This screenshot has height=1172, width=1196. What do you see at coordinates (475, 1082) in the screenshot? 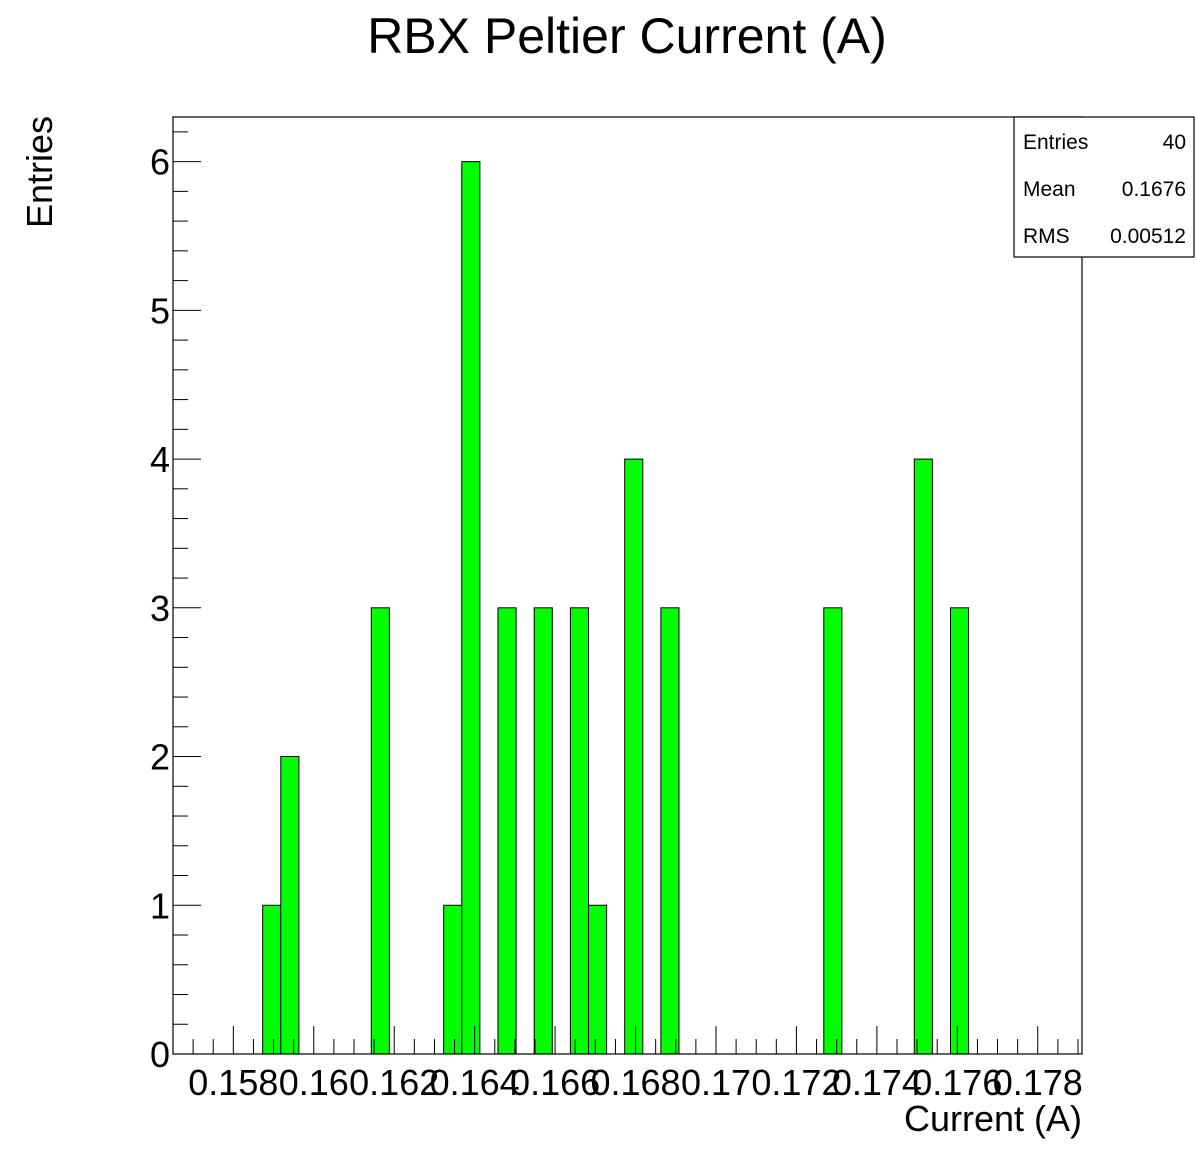
I see `x-tick-label: 0.164` at bounding box center [475, 1082].